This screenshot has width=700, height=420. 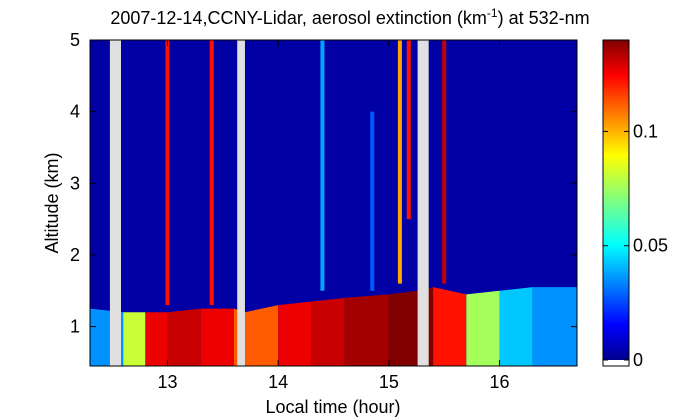 What do you see at coordinates (616, 200) in the screenshot?
I see `colorbar-gradient` at bounding box center [616, 200].